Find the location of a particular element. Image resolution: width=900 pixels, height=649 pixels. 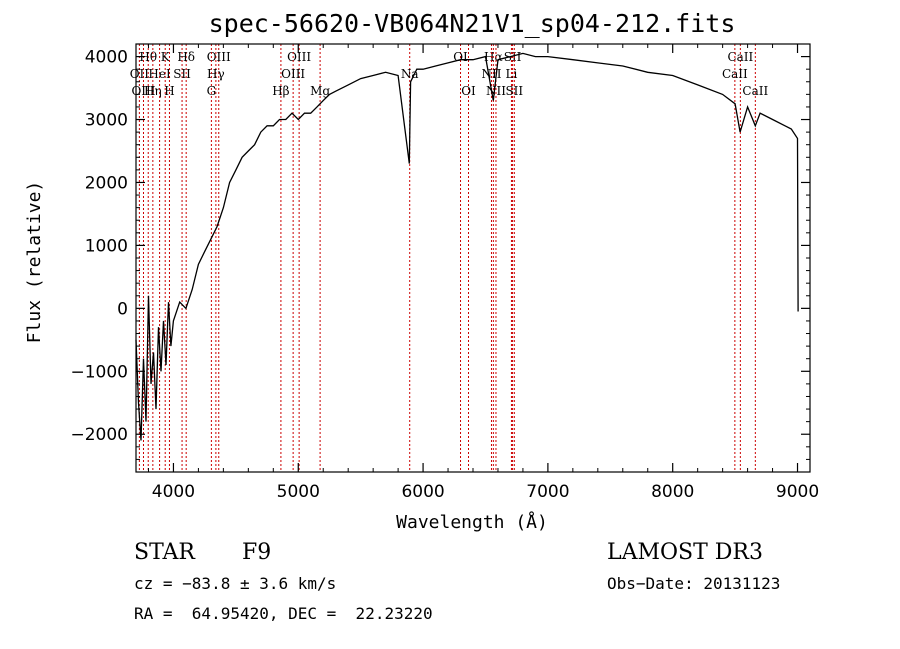

x-tick-label: 9000 is located at coordinates (797, 492).